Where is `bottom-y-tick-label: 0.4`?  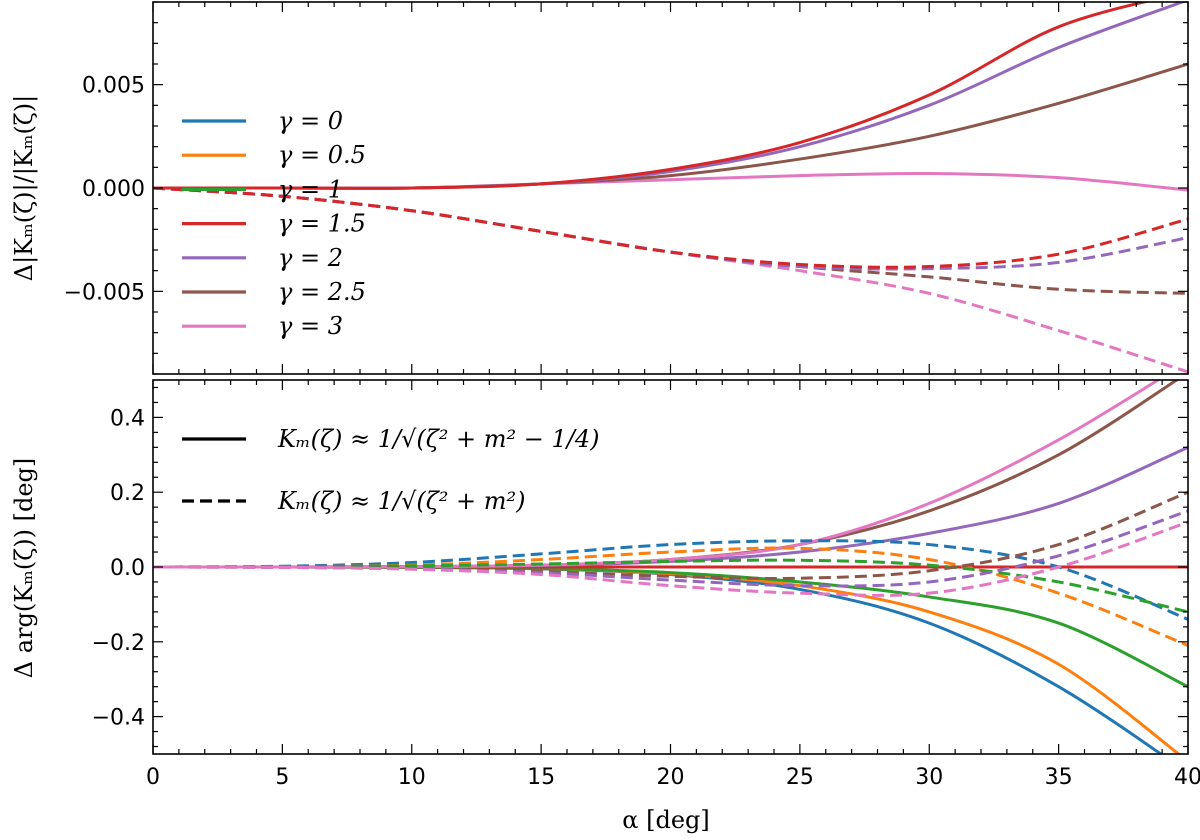
bottom-y-tick-label: 0.4 is located at coordinates (127, 418).